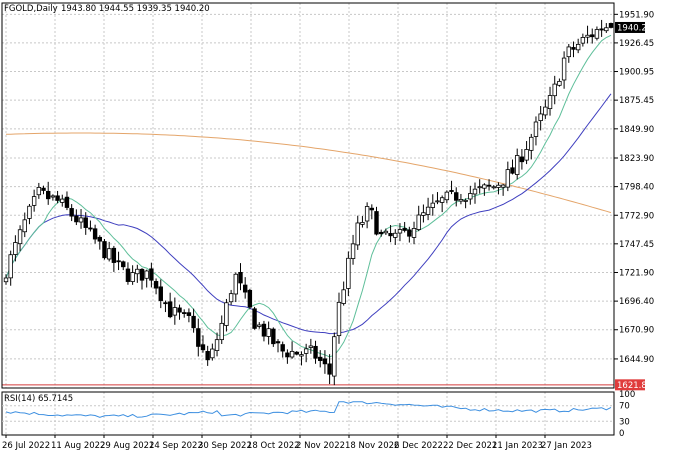  I want to click on date-tick-label: 18 Nov 2022, so click(372, 446).